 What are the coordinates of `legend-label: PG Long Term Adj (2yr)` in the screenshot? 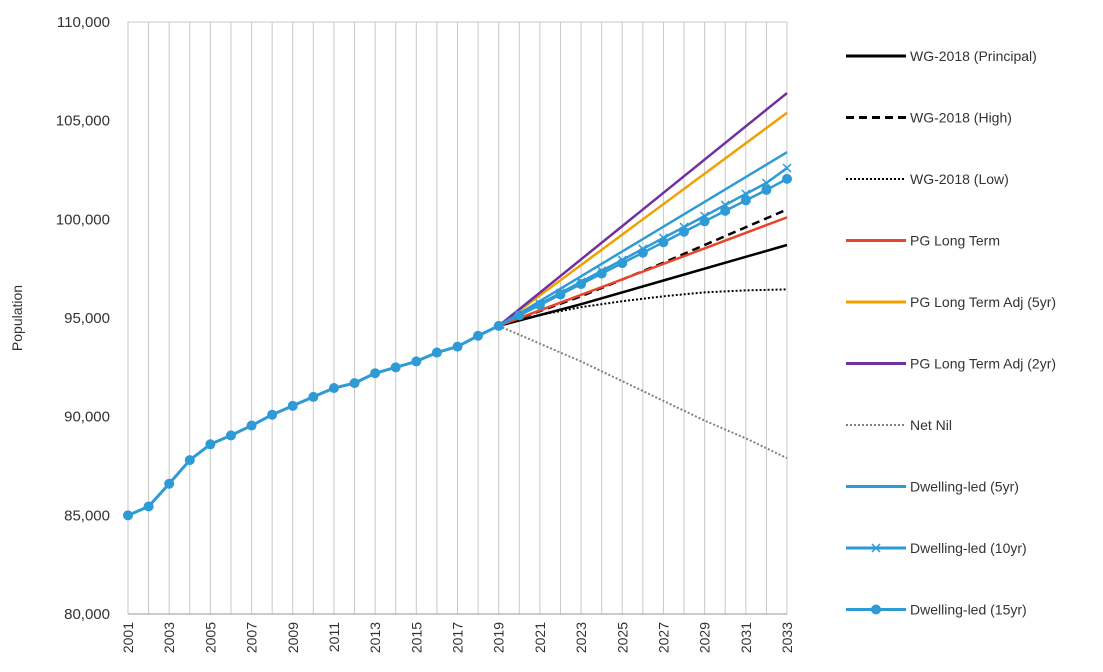 It's located at (983, 364).